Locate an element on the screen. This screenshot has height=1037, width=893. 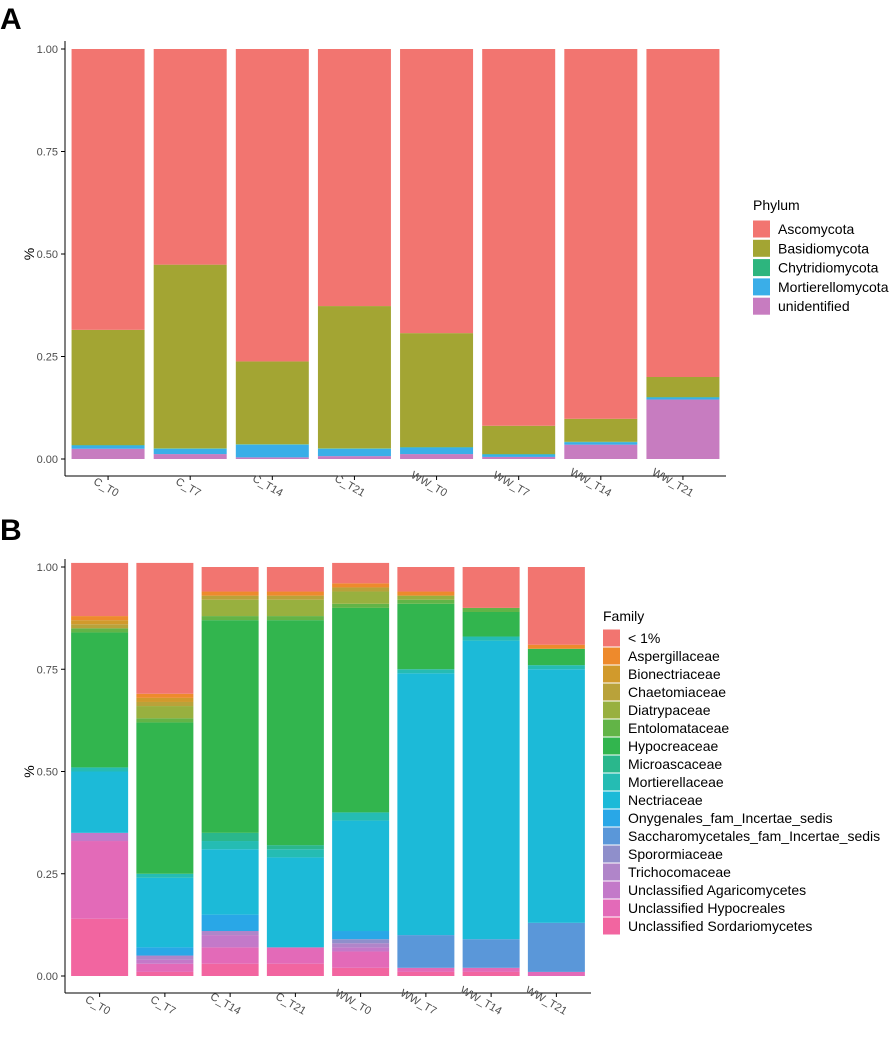
legend-key-ascomycota is located at coordinates (761, 229).